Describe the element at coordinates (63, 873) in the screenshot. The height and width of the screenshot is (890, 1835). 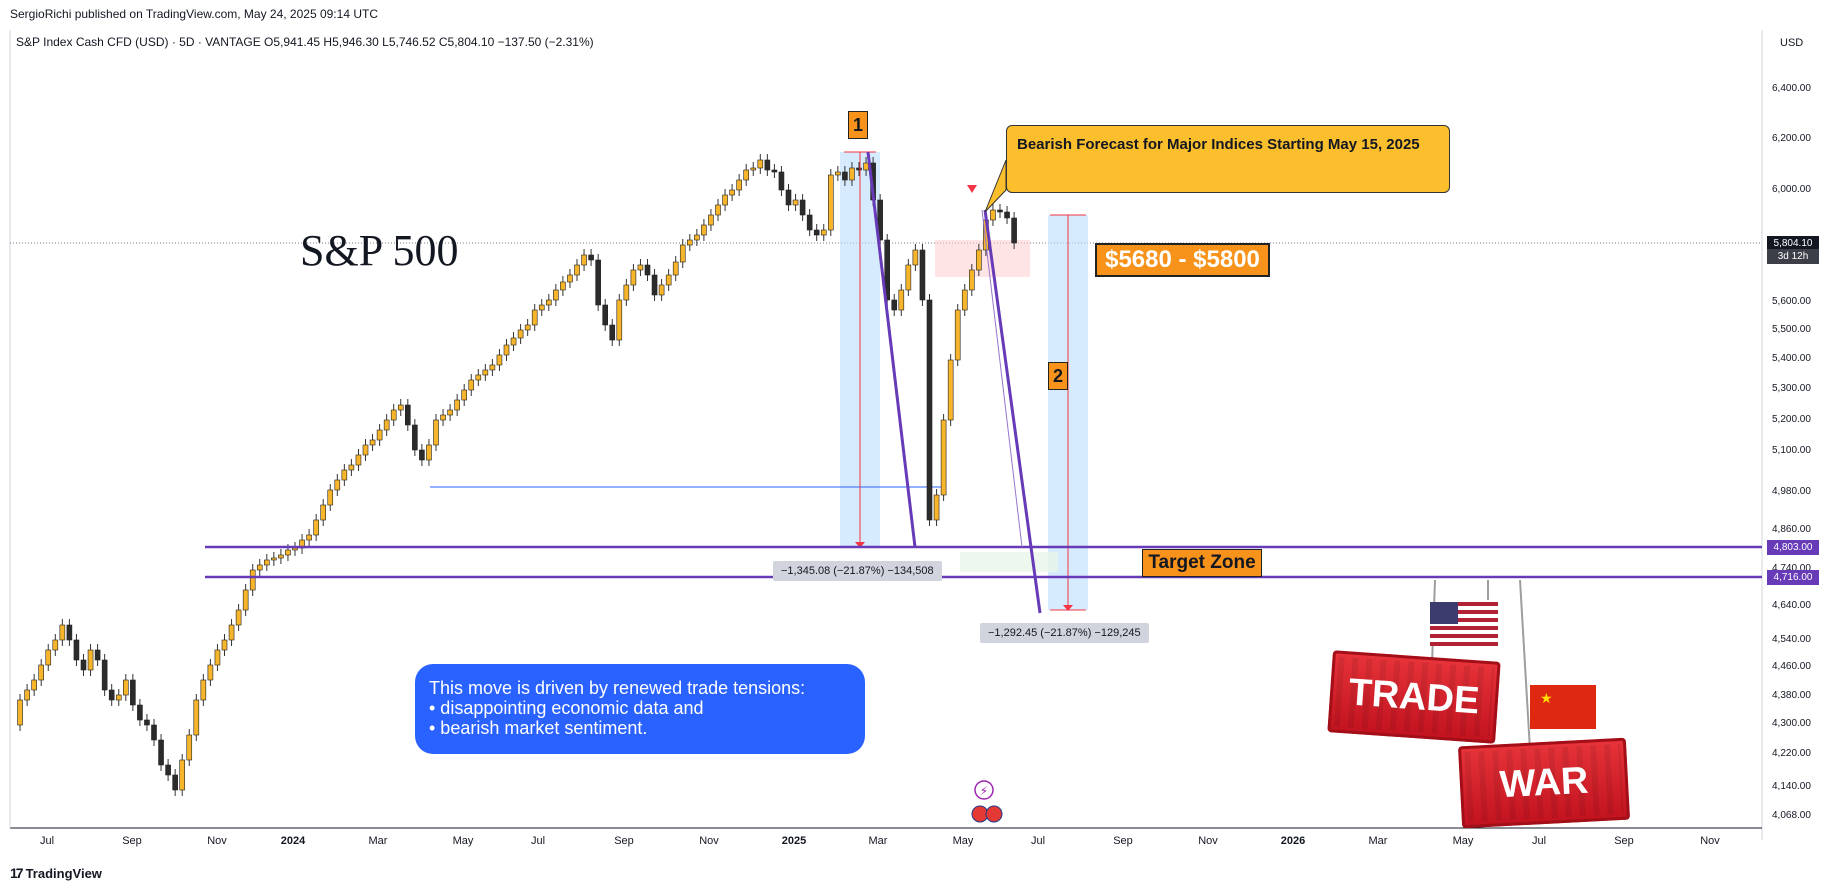
I see `tradingview-logo-text: TradingView` at that location.